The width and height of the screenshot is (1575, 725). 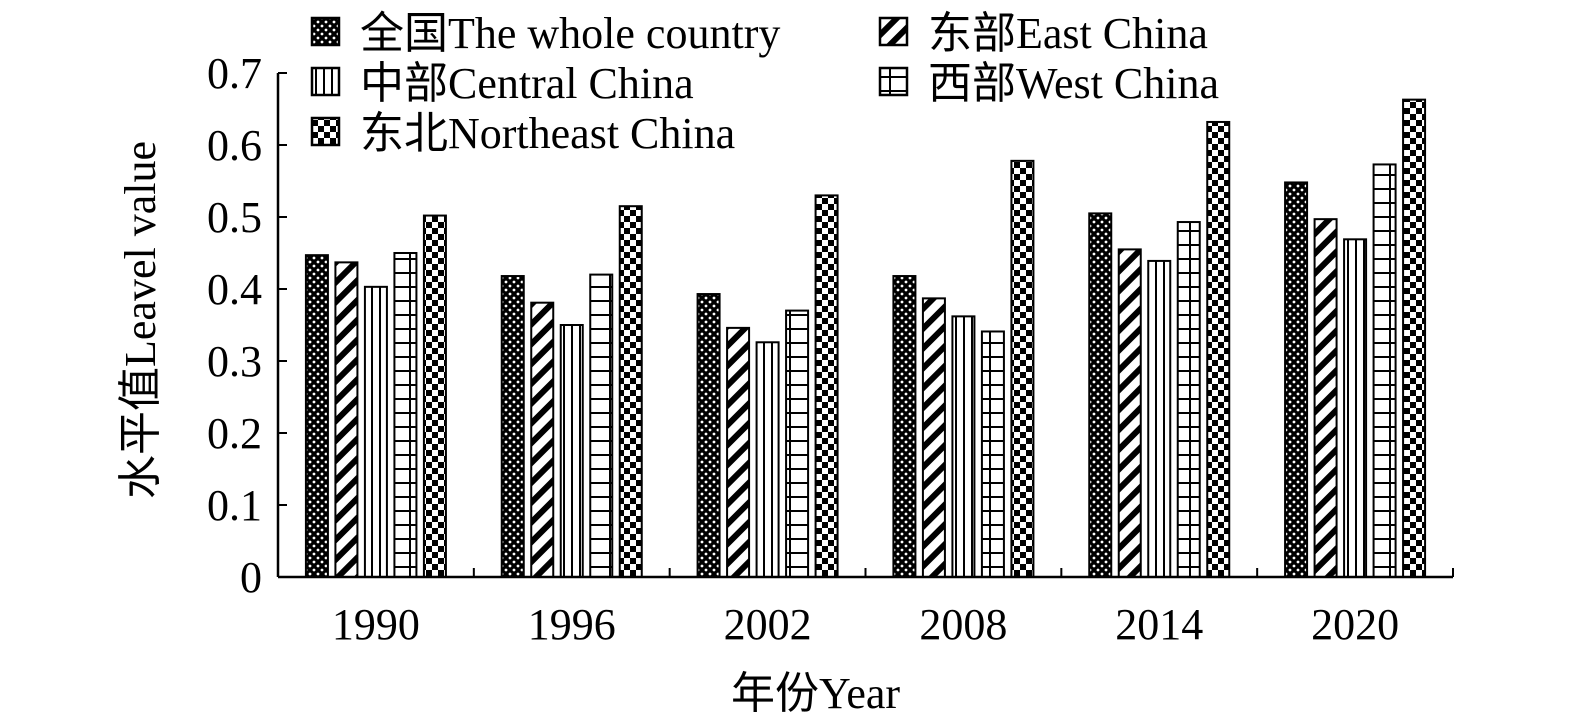 What do you see at coordinates (933, 437) in the screenshot?
I see `bar-diagonal-2008` at bounding box center [933, 437].